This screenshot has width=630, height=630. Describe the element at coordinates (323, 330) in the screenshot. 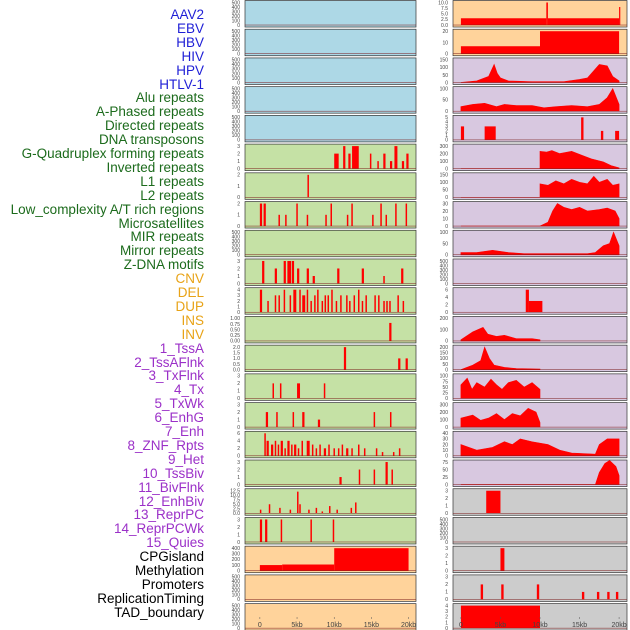

I see `track-panel: 0.000.250.500.751.00` at that location.